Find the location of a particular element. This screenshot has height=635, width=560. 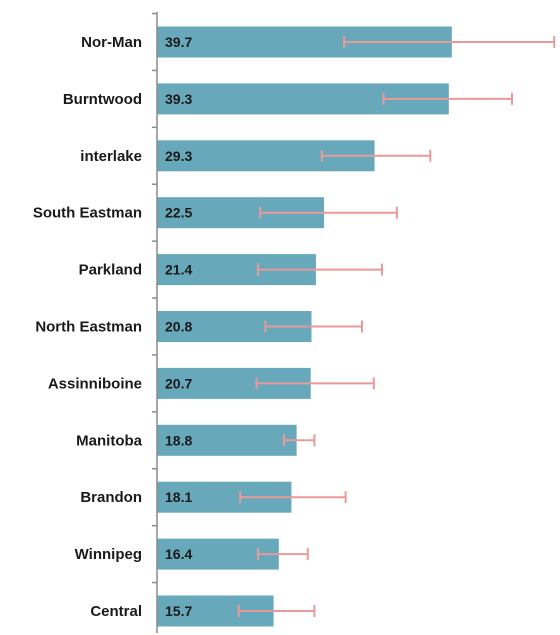

category-label: Nor-Man is located at coordinates (111, 42).